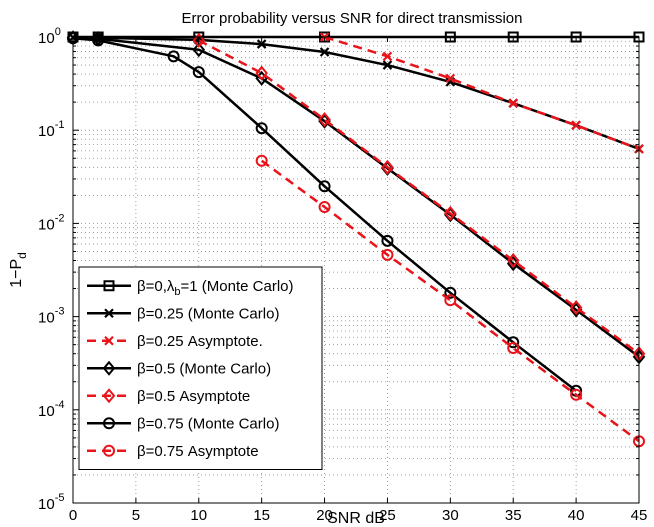 This screenshot has width=654, height=527. I want to click on x-tick-label: 25, so click(387, 515).